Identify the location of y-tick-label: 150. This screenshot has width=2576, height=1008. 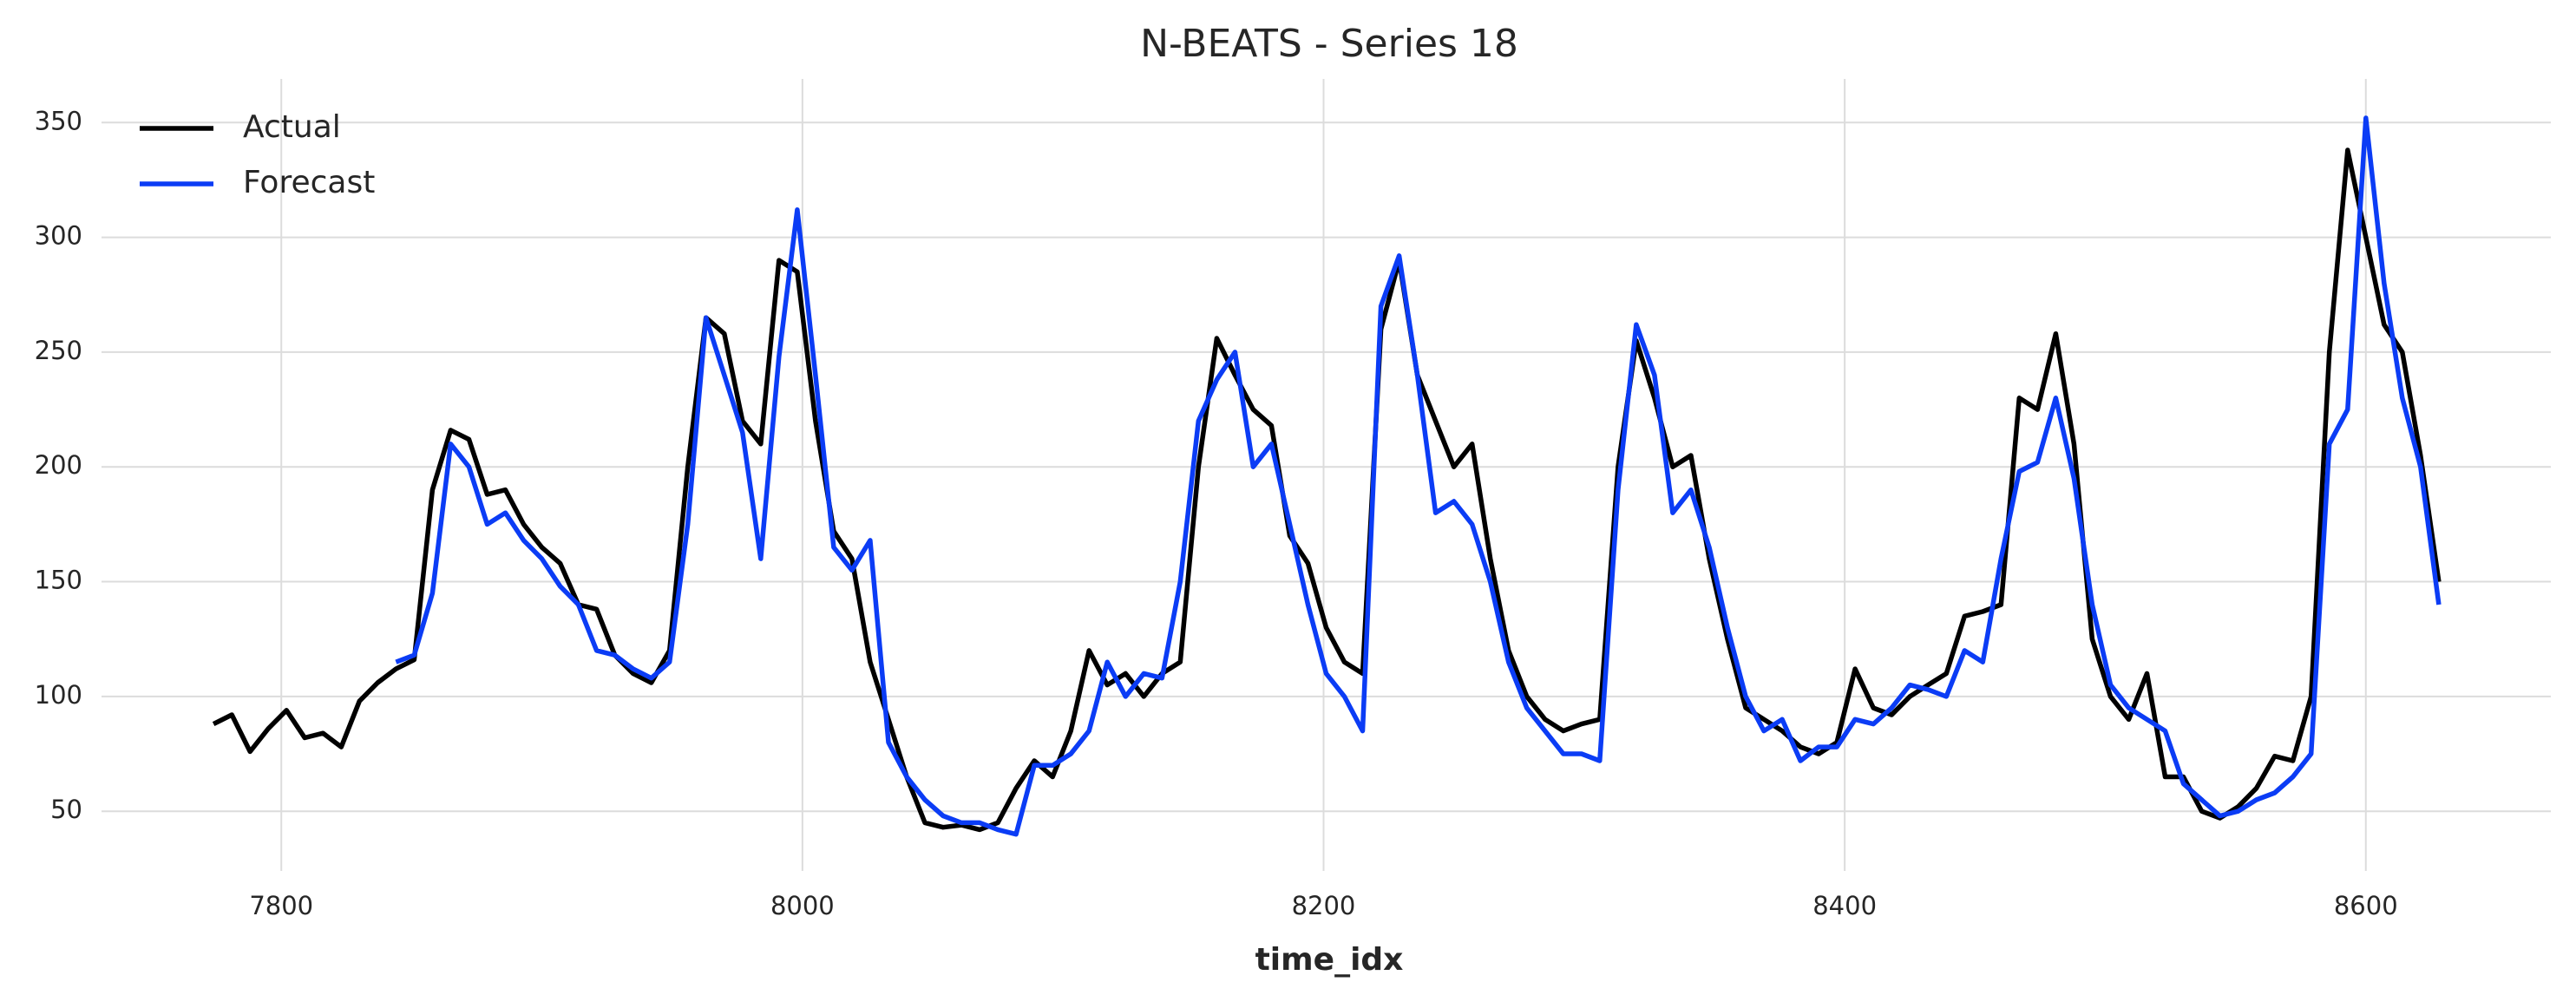
(58, 580).